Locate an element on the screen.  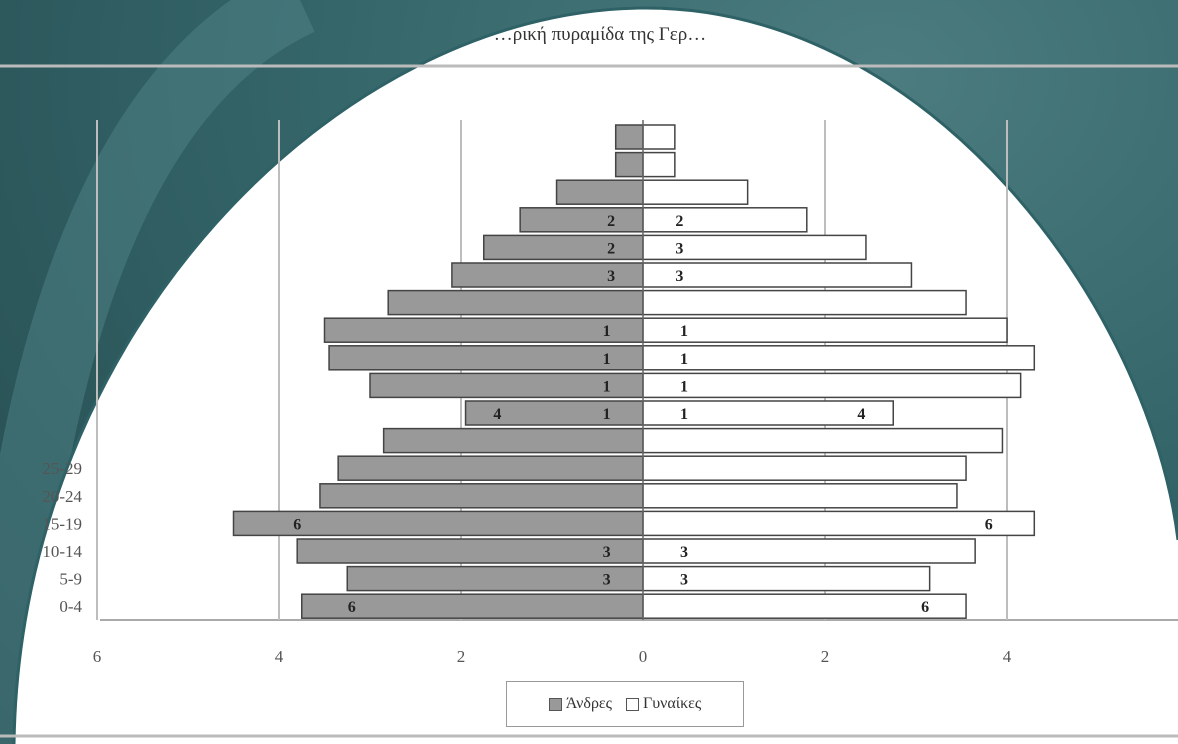
chart-legend: Άνδρες Γυναίκες is located at coordinates (625, 704).